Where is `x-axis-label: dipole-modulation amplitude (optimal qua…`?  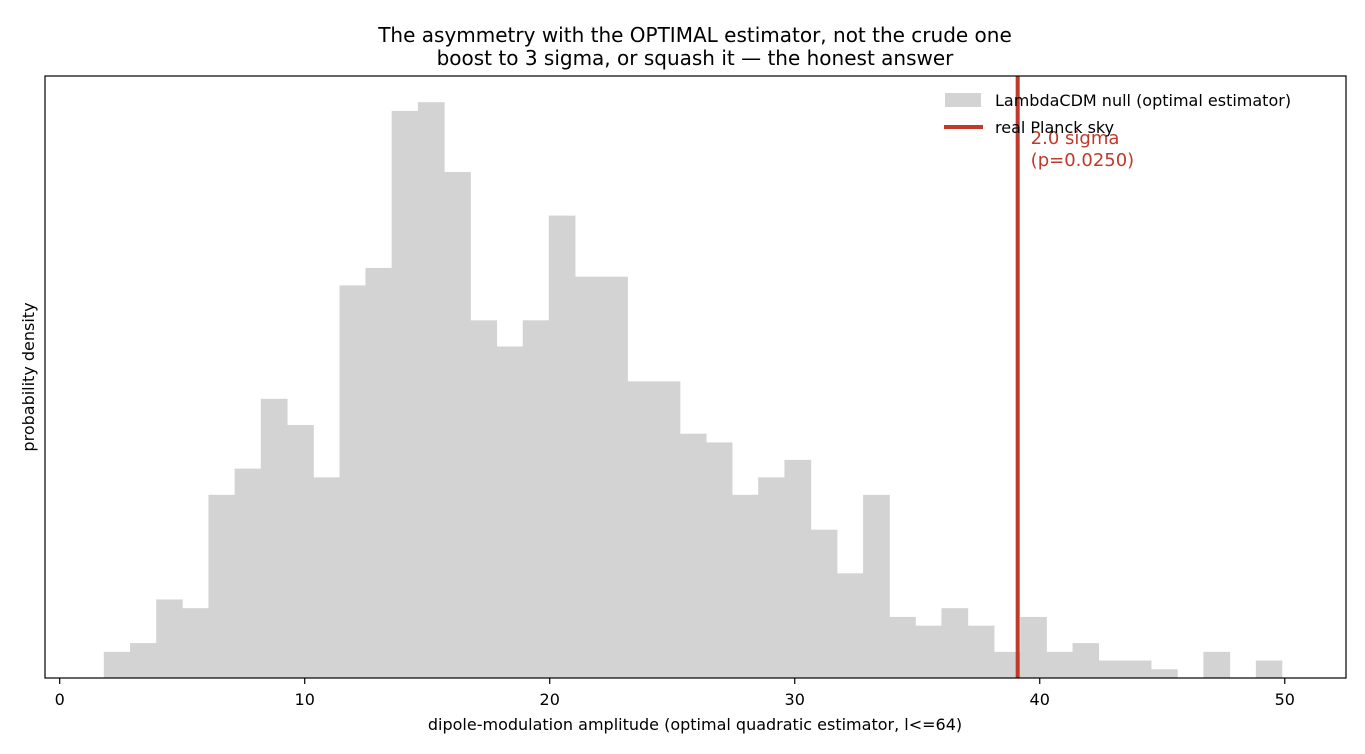
x-axis-label: dipole-modulation amplitude (optimal qua… is located at coordinates (695, 724).